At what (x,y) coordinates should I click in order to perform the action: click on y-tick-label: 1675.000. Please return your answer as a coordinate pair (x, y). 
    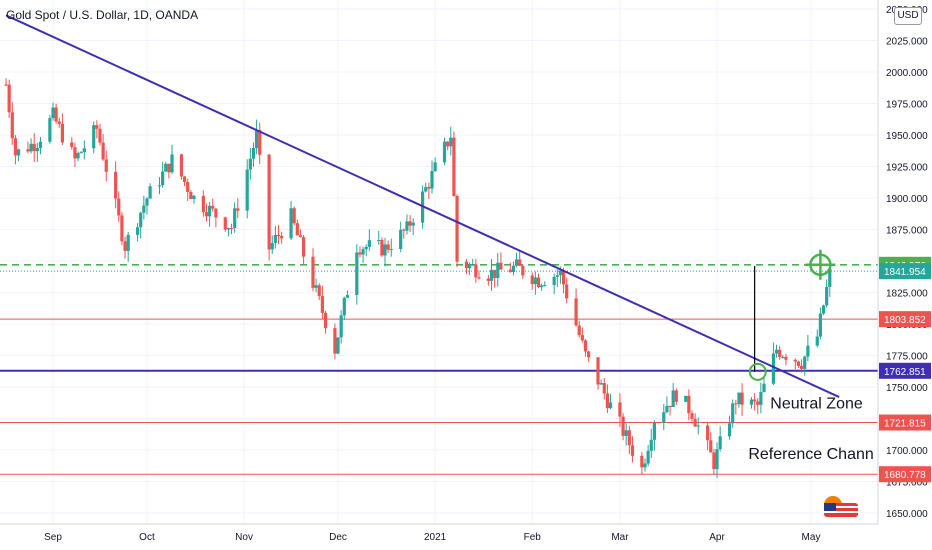
    Looking at the image, I should click on (907, 483).